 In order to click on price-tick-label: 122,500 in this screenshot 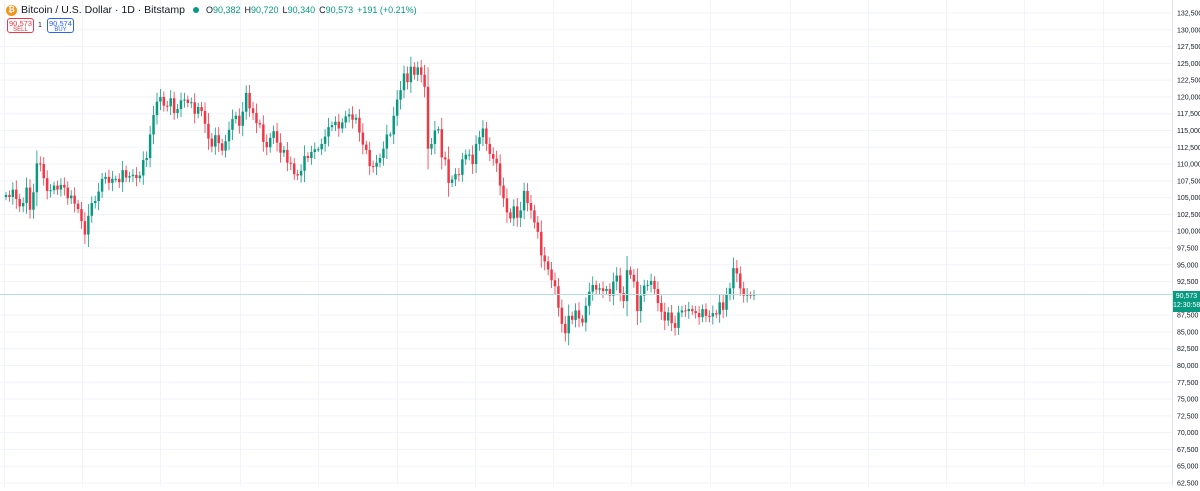, I will do `click(1188, 81)`.